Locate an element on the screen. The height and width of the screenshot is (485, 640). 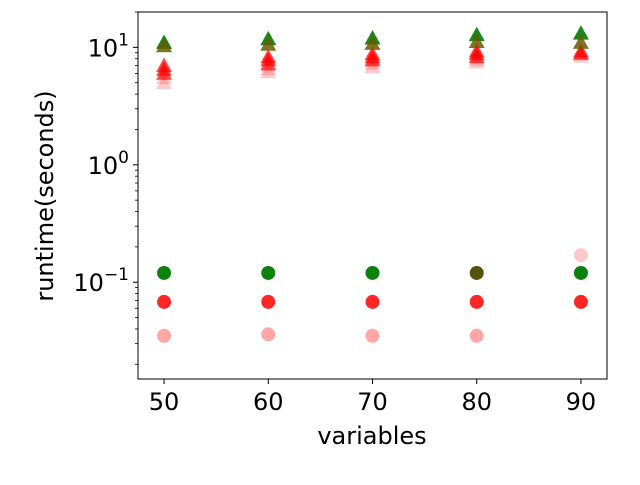
x-tick-label: 60 is located at coordinates (268, 402).